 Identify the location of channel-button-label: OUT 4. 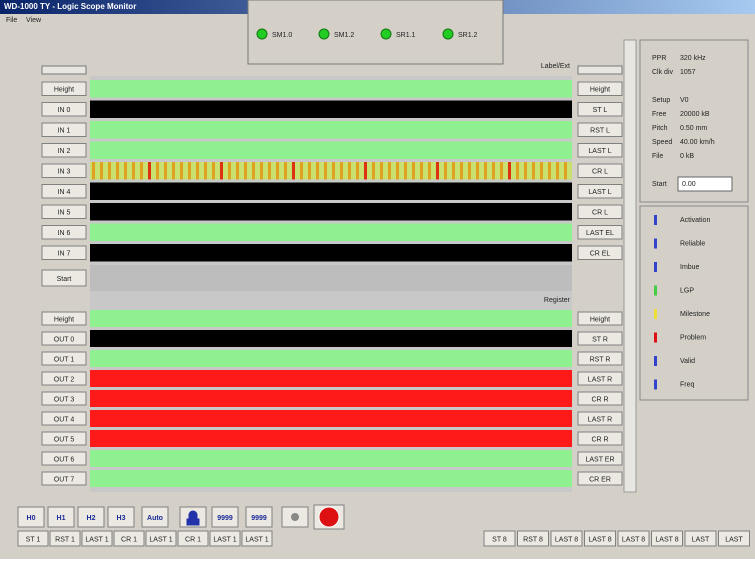
(64, 419).